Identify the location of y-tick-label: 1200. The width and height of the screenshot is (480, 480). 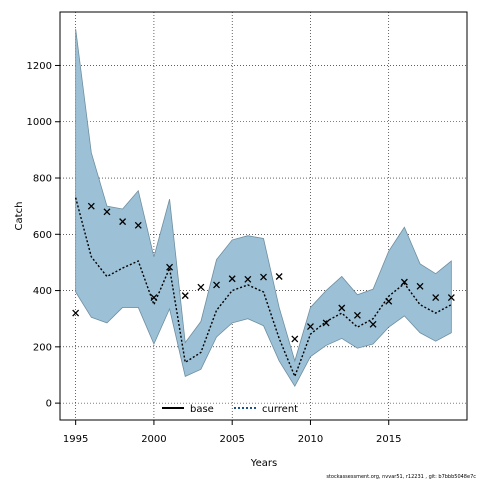
(39, 66).